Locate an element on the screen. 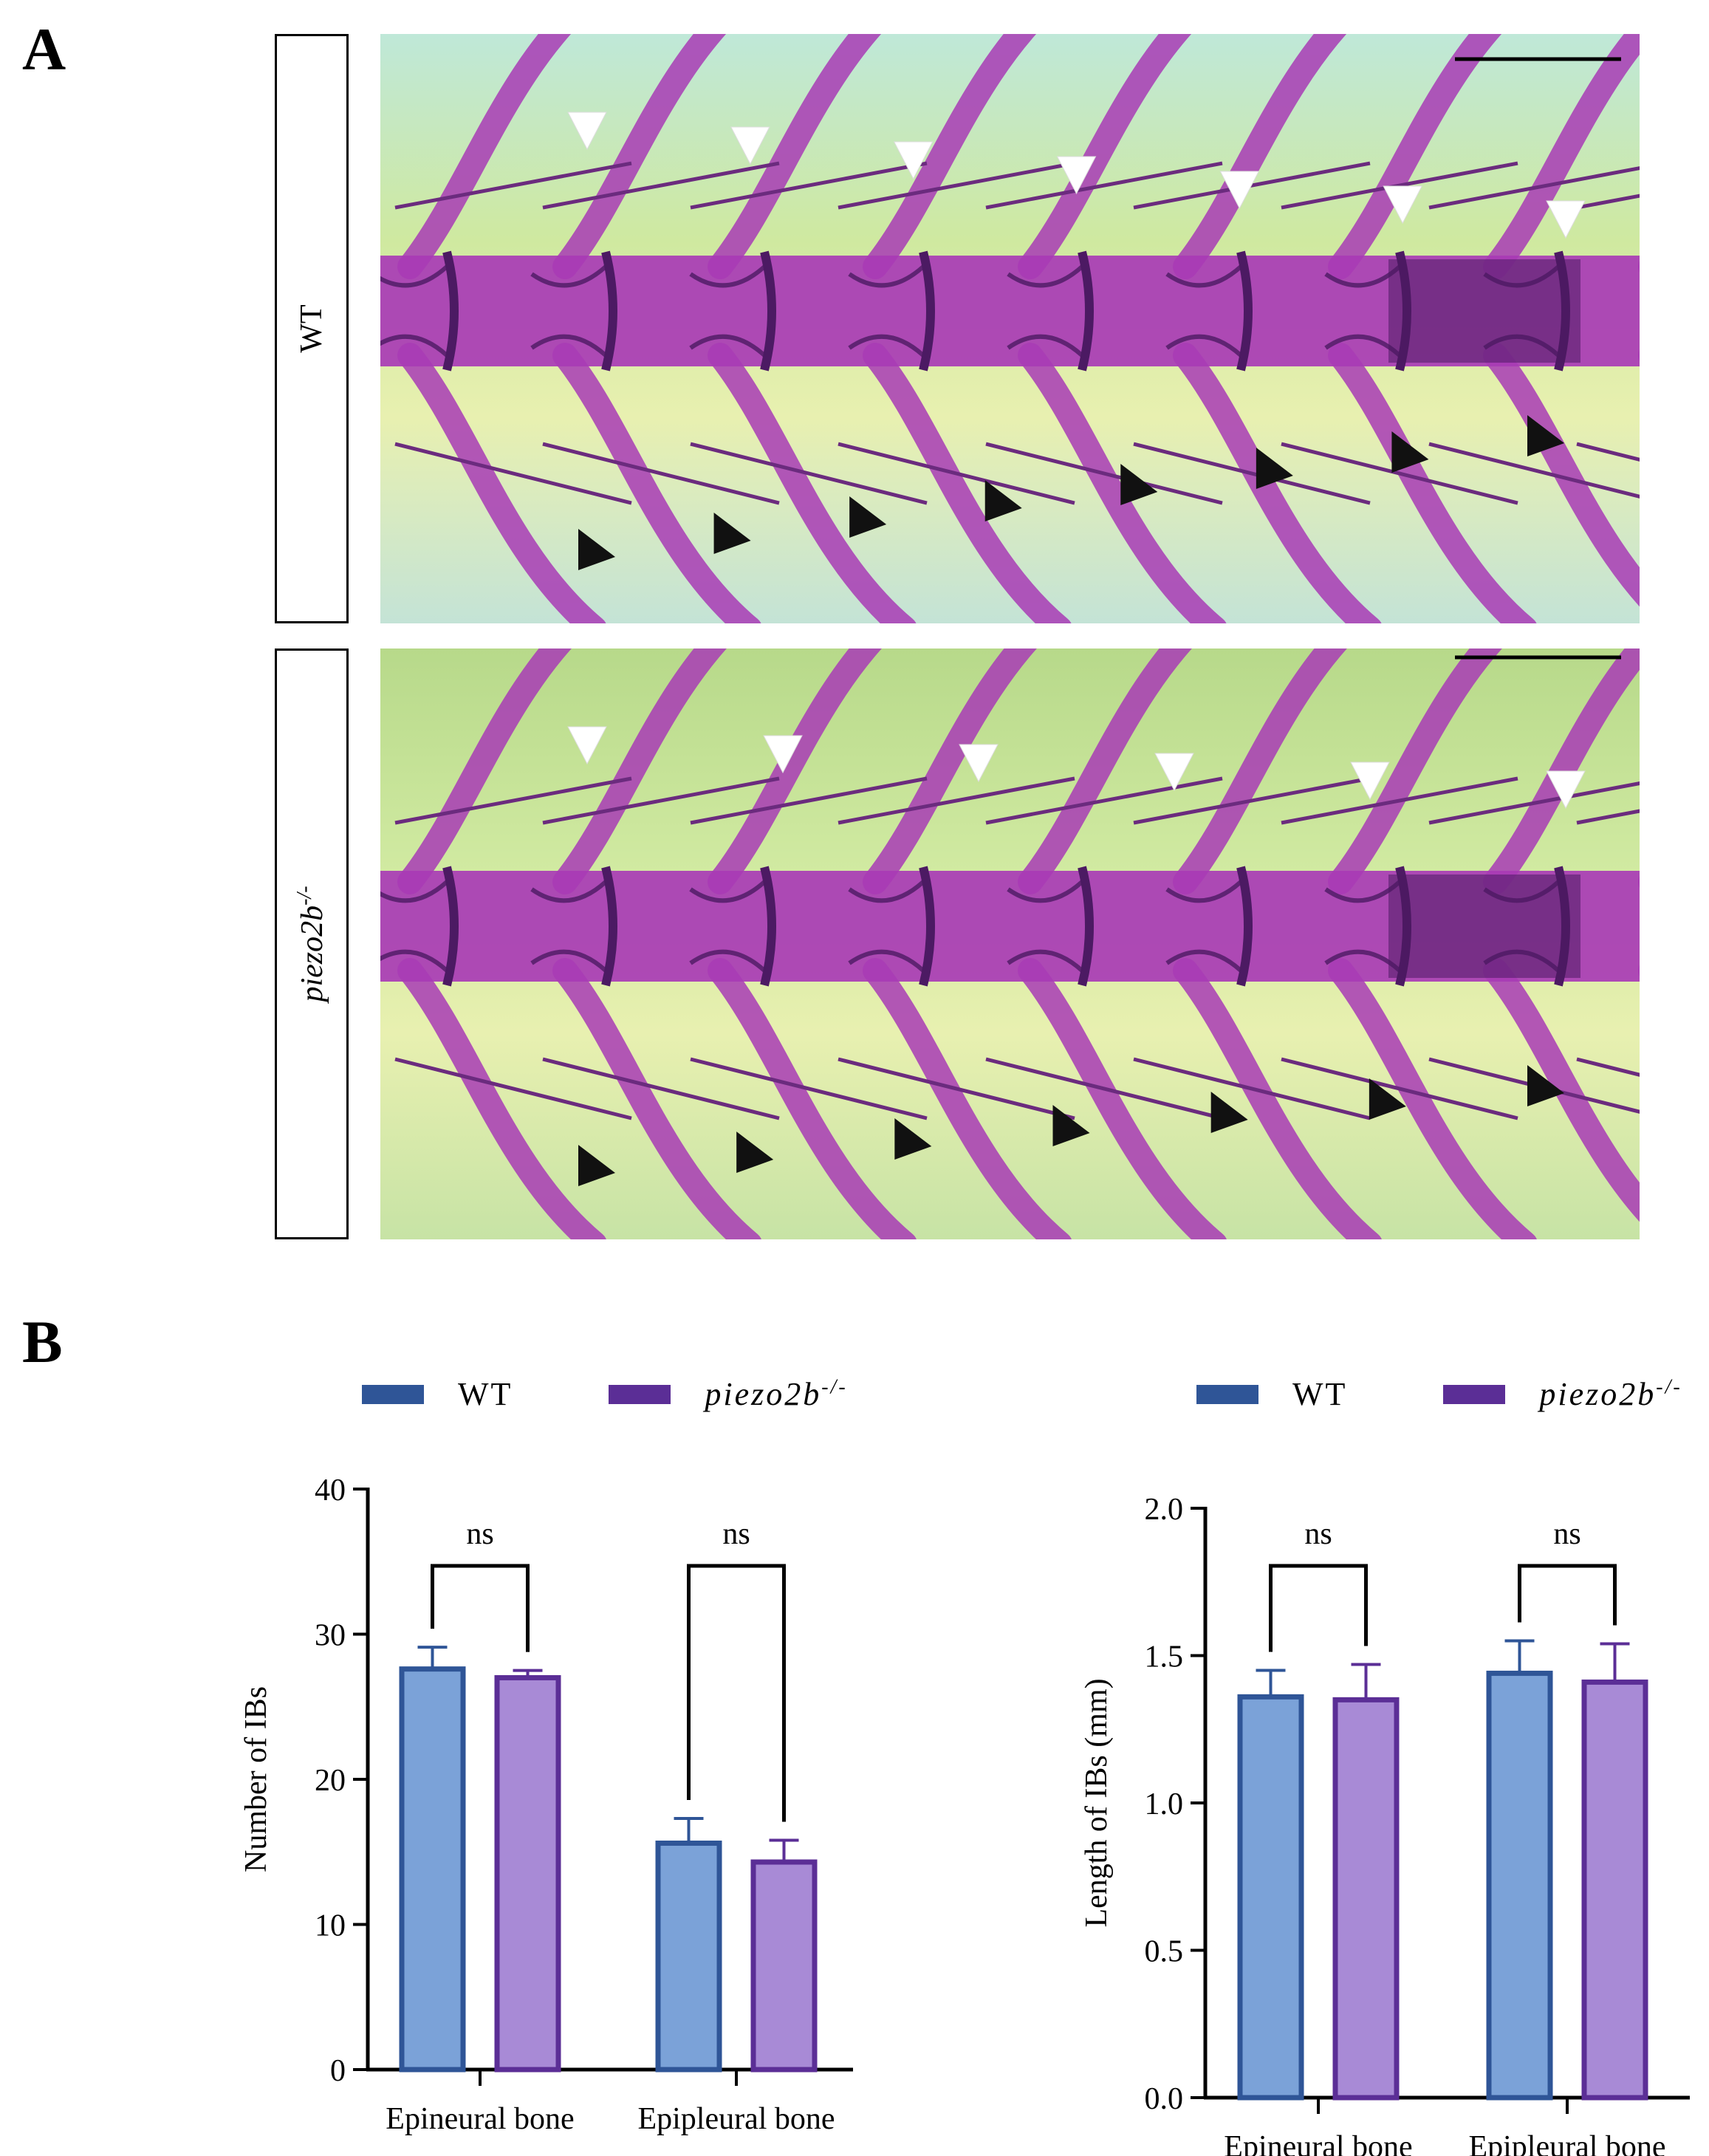  panel-b-label: B is located at coordinates (42, 1341).